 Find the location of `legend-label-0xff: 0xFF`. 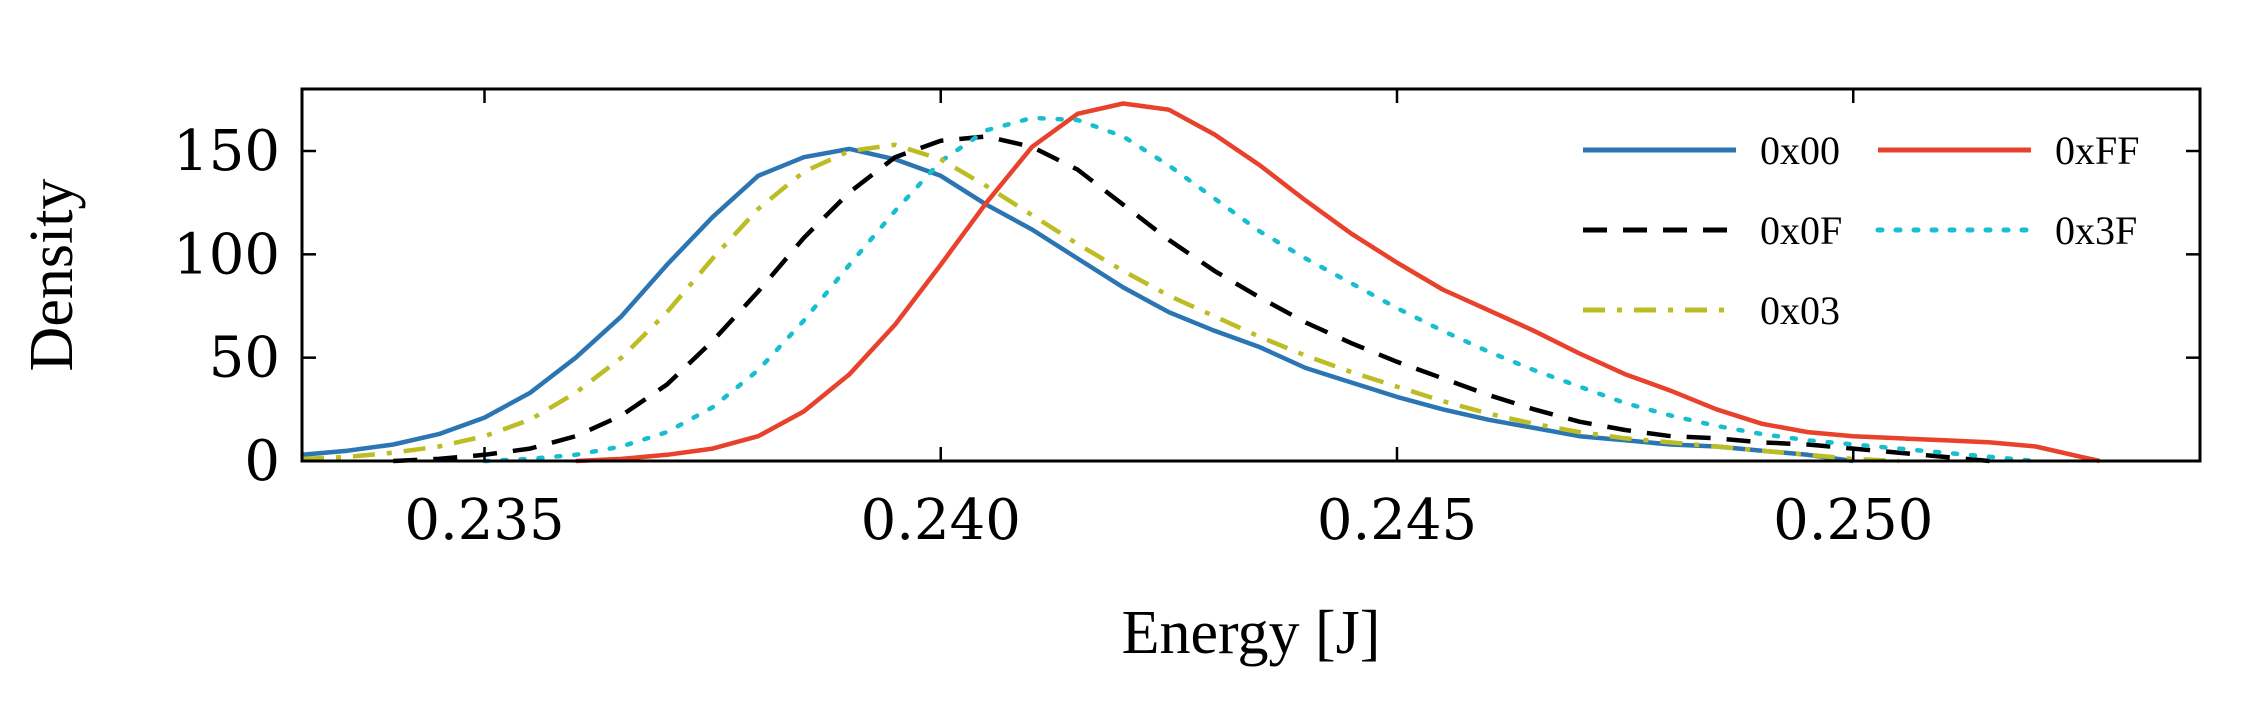

legend-label-0xff: 0xFF is located at coordinates (2097, 150).